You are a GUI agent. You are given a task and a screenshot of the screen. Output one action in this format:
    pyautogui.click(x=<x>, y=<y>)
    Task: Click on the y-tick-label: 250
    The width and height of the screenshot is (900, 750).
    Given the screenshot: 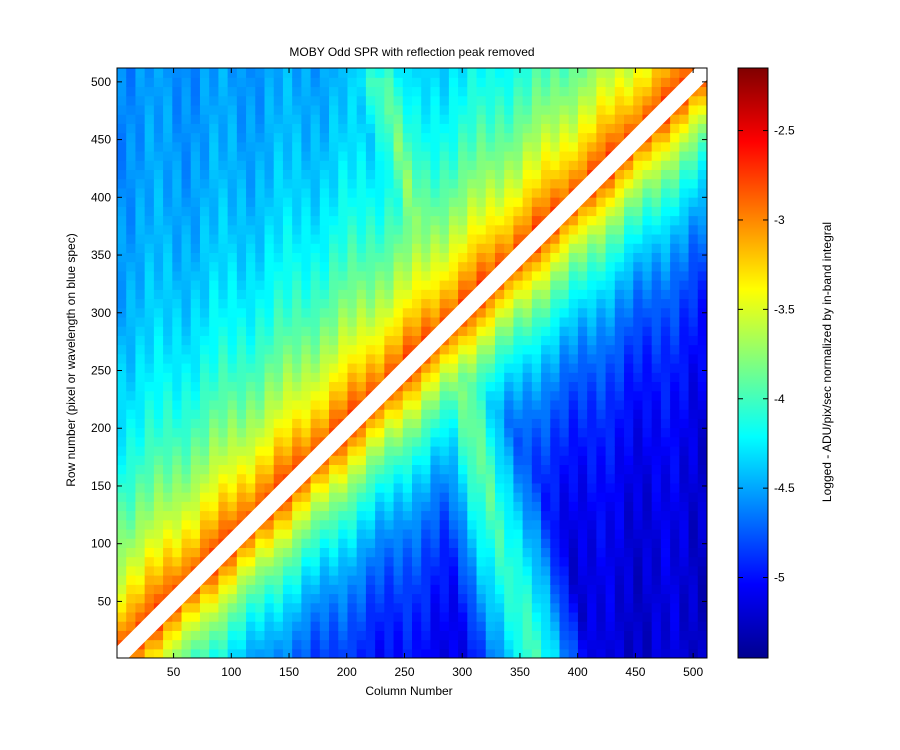 What is the action you would take?
    pyautogui.click(x=101, y=371)
    